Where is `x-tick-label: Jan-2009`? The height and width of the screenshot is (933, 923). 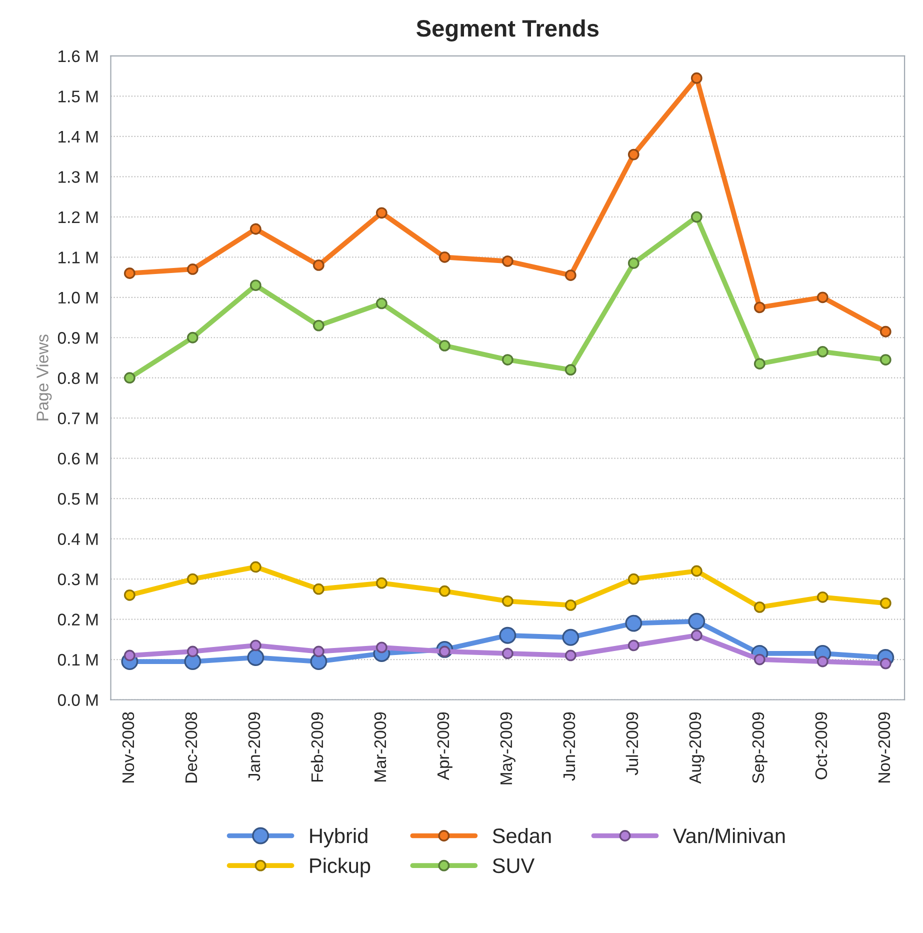 x-tick-label: Jan-2009 is located at coordinates (254, 746).